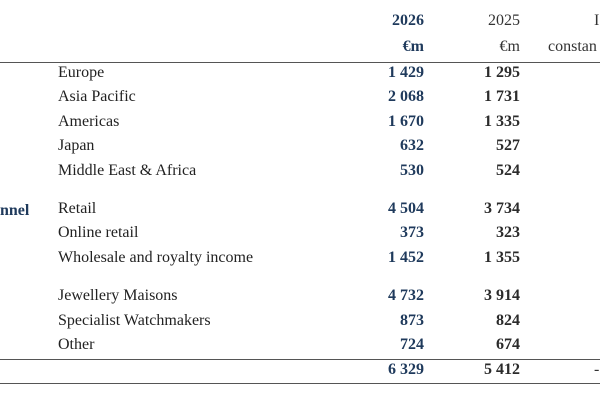 Image resolution: width=600 pixels, height=400 pixels. I want to click on total-2025: 5 412, so click(502, 369).